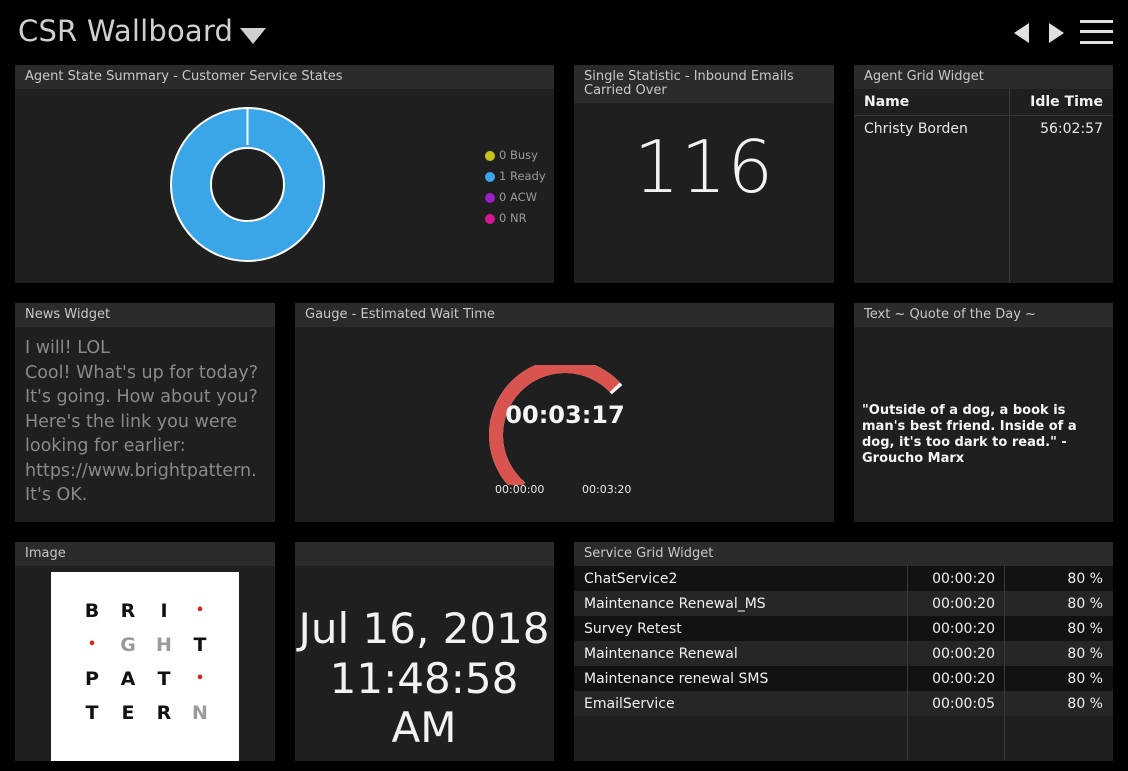 The image size is (1128, 771). Describe the element at coordinates (424, 703) in the screenshot. I see `clock-time: 11:48:58 AM` at that location.